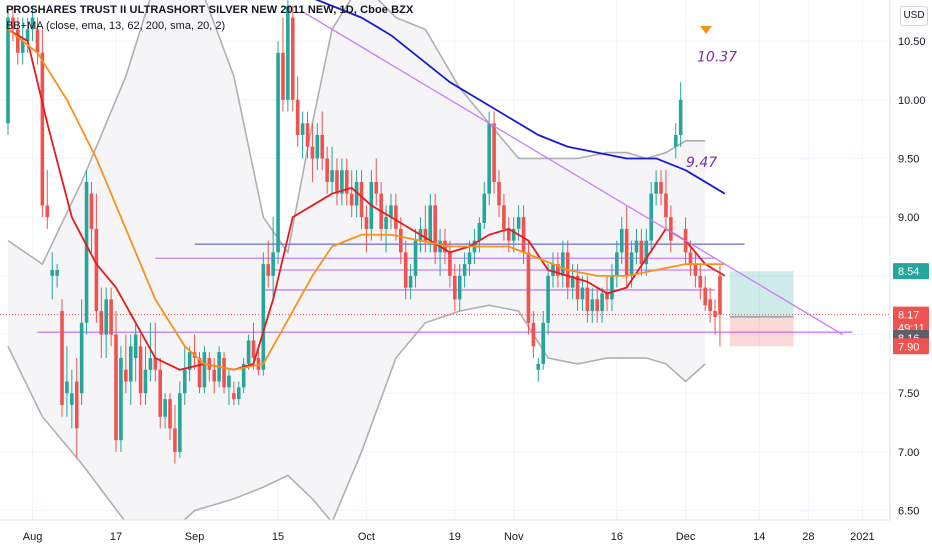  Describe the element at coordinates (366, 537) in the screenshot. I see `x-tick-label: Oct` at that location.